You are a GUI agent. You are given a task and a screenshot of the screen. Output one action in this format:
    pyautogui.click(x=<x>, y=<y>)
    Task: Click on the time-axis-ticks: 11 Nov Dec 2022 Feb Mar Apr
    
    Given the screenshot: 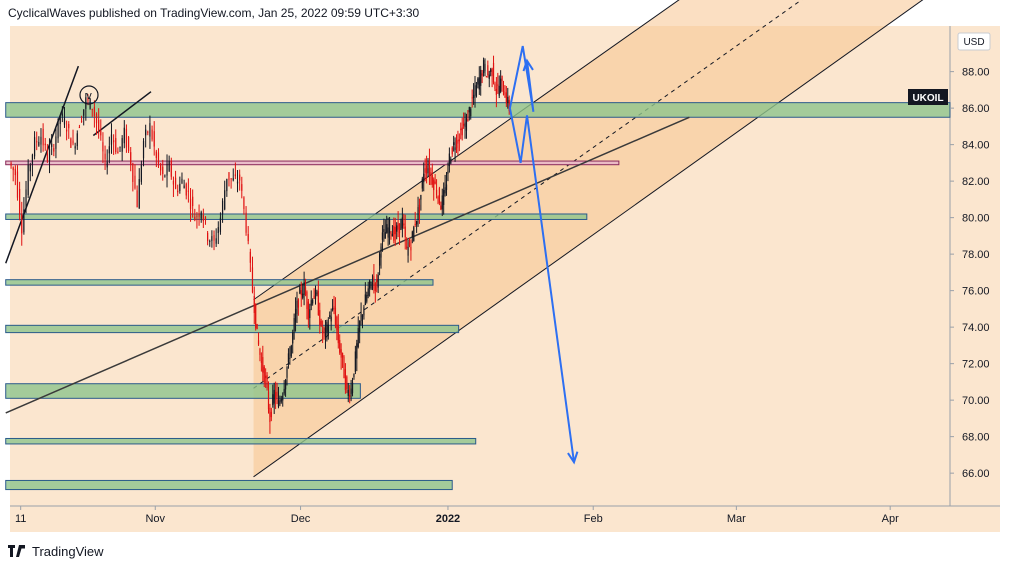 What is the action you would take?
    pyautogui.click(x=457, y=515)
    